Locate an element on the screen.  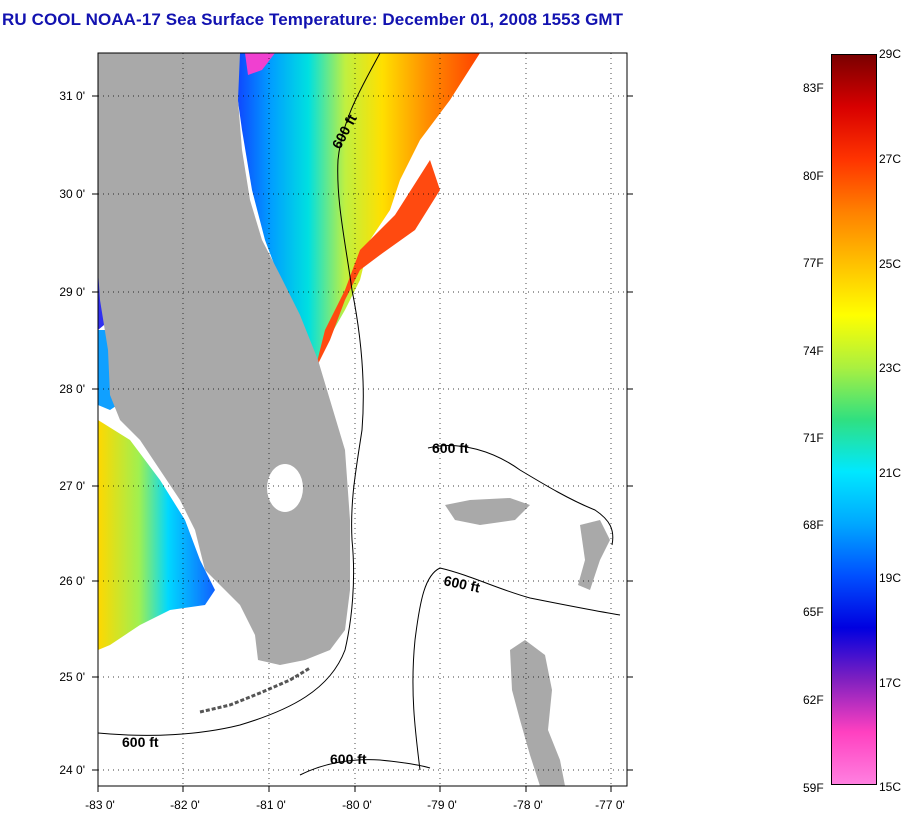
lon-tick-label: -83 0' is located at coordinates (100, 805).